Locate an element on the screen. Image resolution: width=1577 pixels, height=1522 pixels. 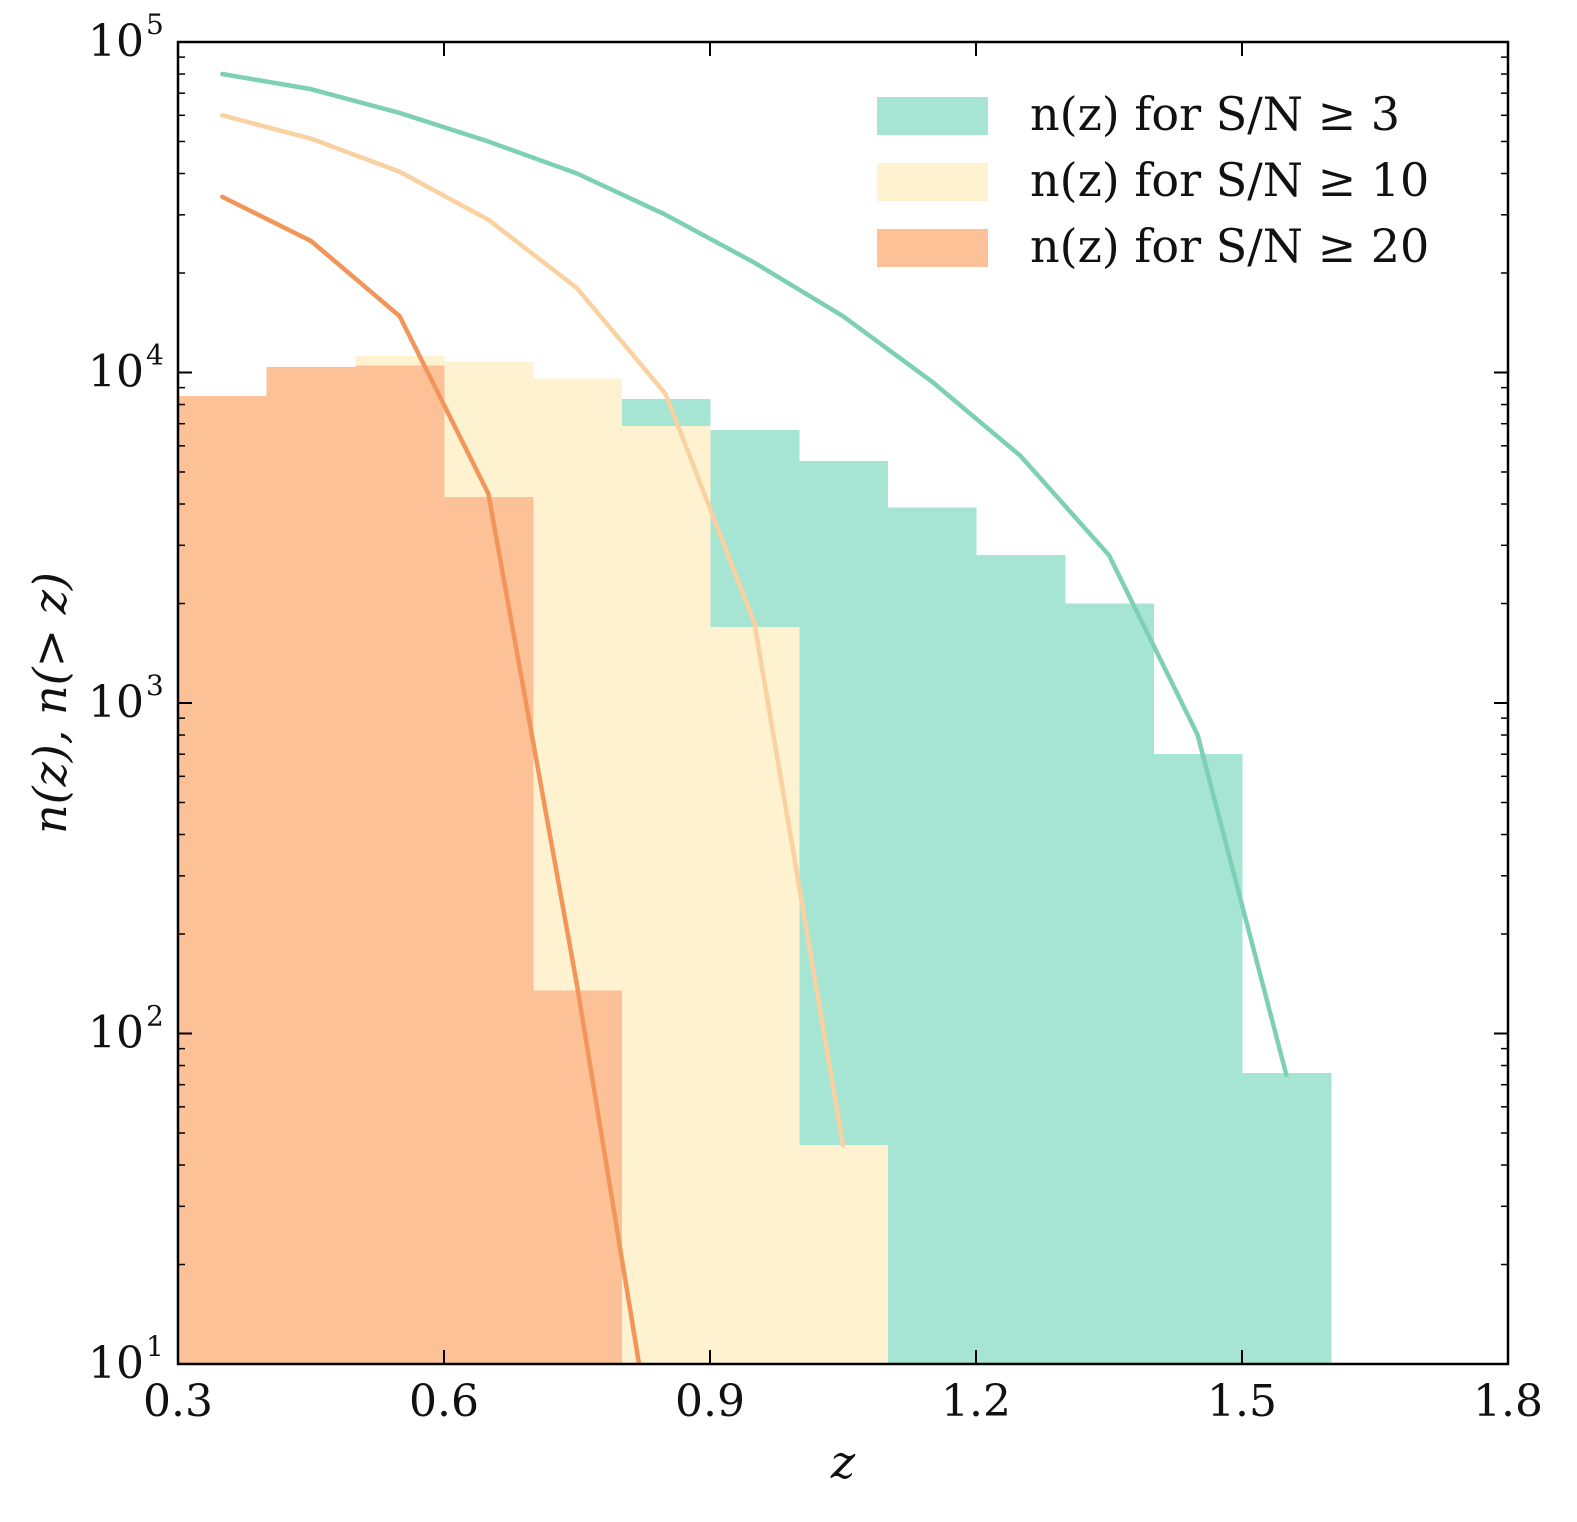
y-tick-label-3: 10 is located at coordinates (116, 372).